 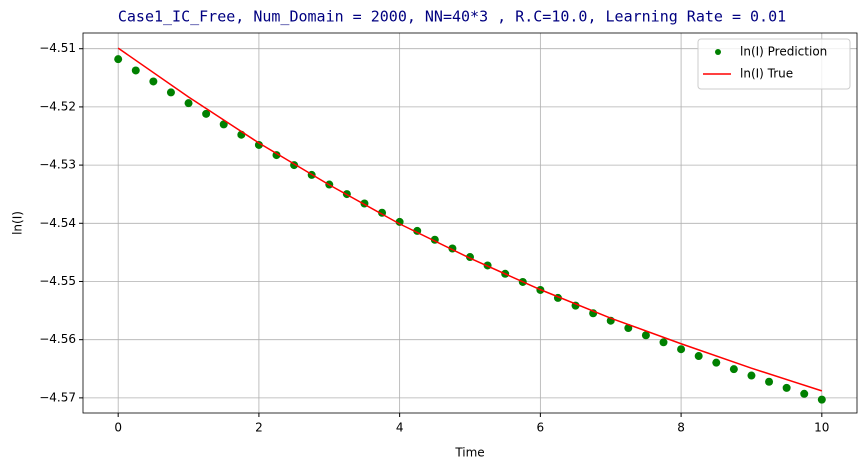 What do you see at coordinates (774, 64) in the screenshot?
I see `legend-box` at bounding box center [774, 64].